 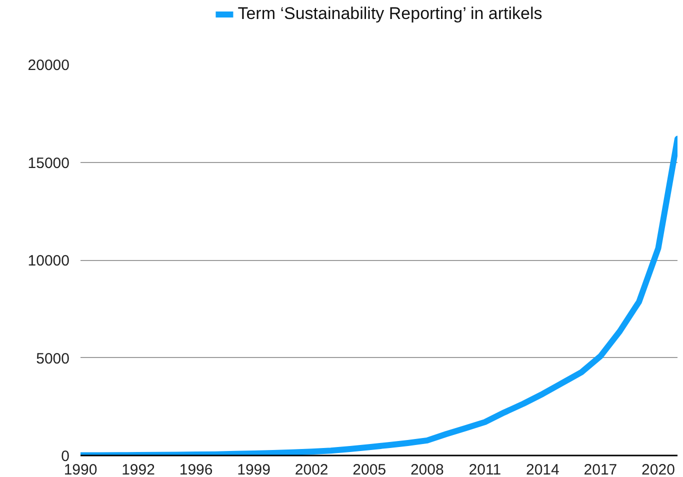 I want to click on x-tick-label: 2008, so click(x=427, y=469).